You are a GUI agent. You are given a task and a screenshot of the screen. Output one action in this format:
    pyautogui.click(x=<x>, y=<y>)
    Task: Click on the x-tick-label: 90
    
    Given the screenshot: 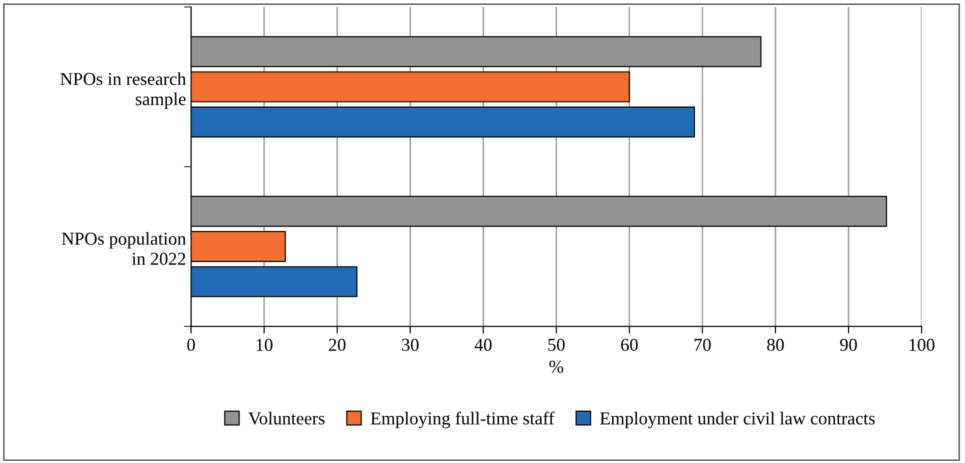 What is the action you would take?
    pyautogui.click(x=848, y=344)
    